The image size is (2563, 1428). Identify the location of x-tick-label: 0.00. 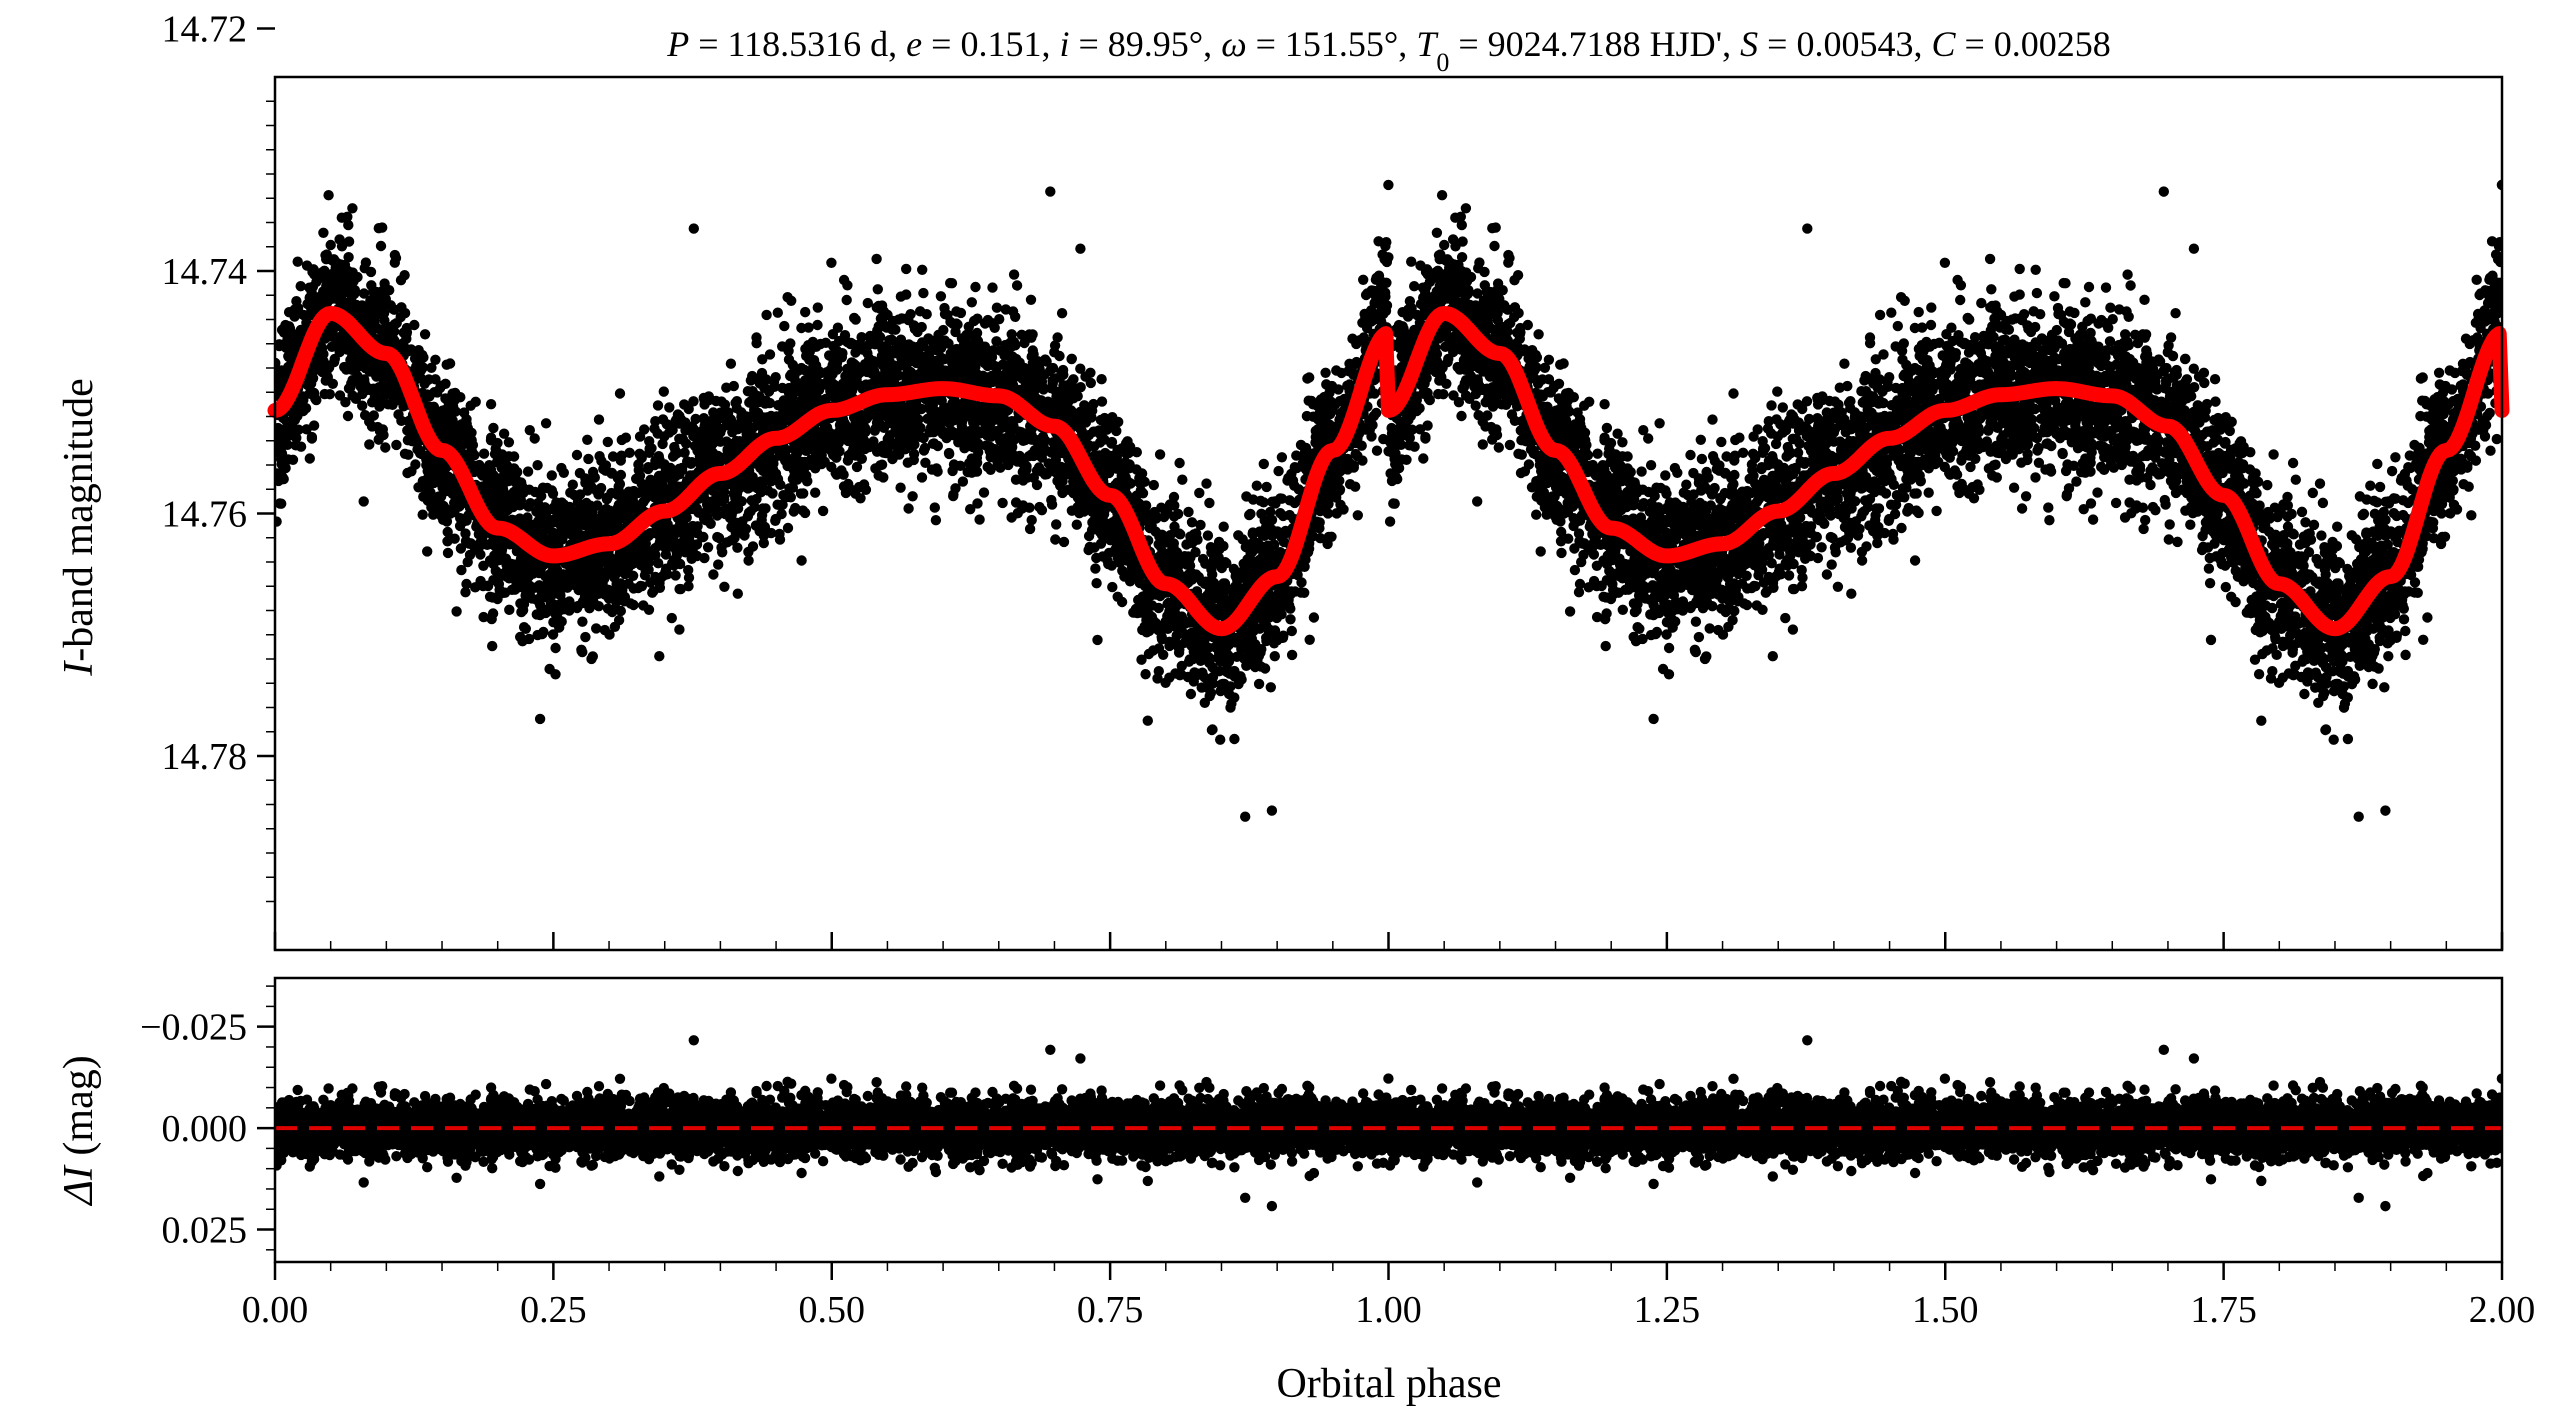
(275, 1310).